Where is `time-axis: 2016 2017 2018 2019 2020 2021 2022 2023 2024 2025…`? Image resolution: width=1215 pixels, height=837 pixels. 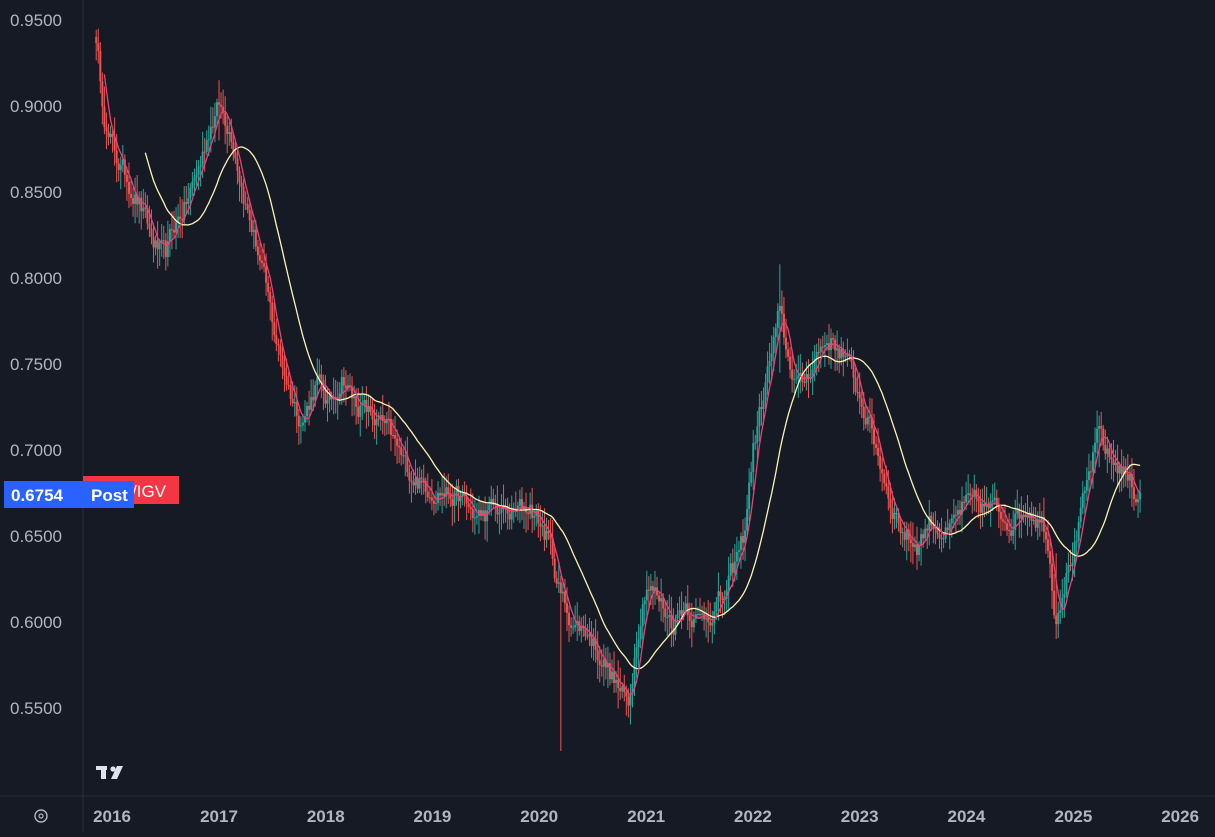 time-axis: 2016 2017 2018 2019 2020 2021 2022 2023 2024 2025… is located at coordinates (646, 816).